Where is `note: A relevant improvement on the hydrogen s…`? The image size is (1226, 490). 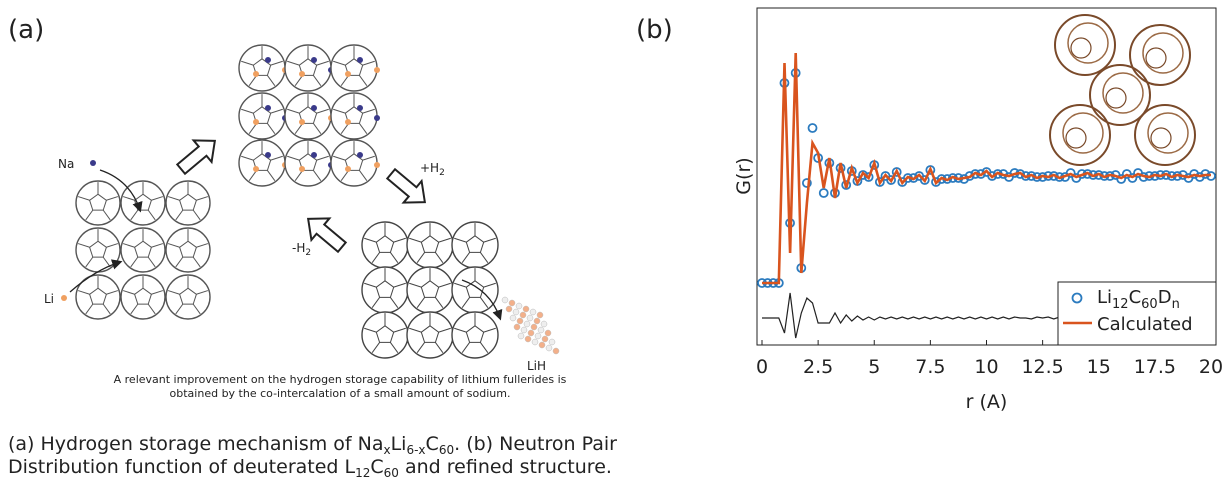
note: A relevant improvement on the hydrogen s… is located at coordinates (340, 379).